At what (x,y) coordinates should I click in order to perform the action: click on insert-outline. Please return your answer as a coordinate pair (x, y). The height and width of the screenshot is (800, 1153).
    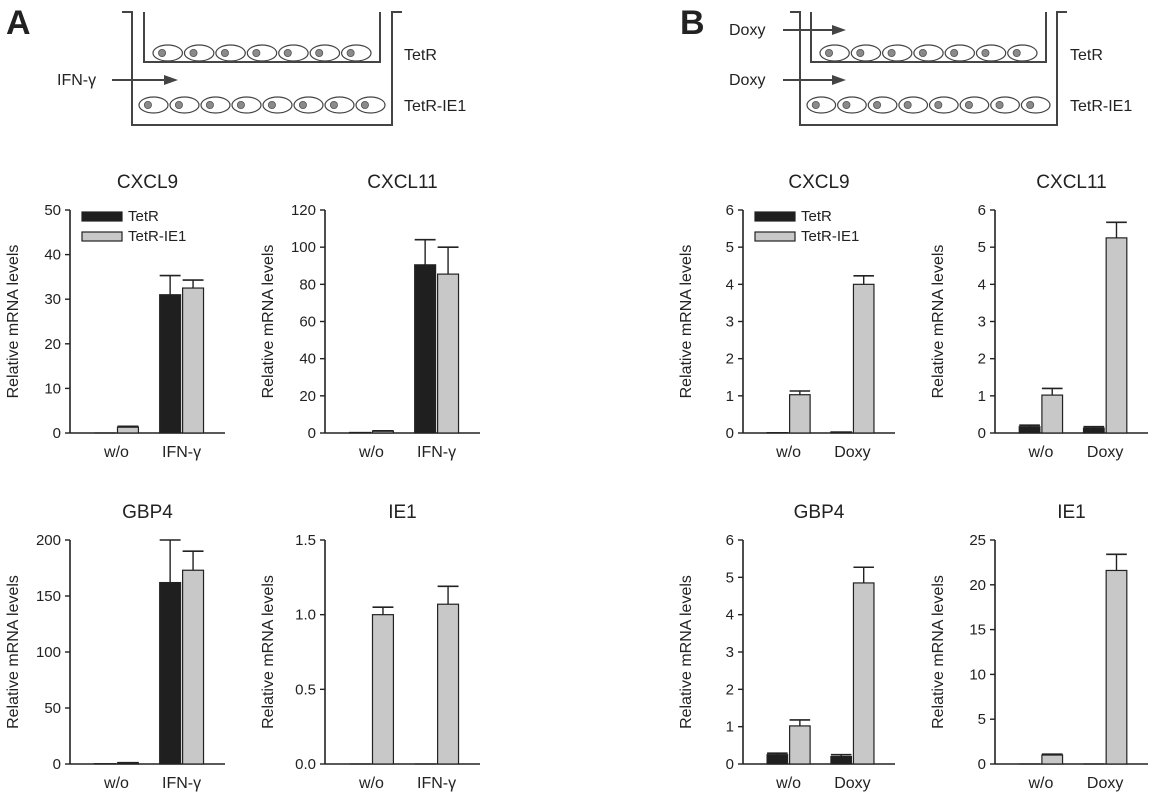
    Looking at the image, I should click on (262, 37).